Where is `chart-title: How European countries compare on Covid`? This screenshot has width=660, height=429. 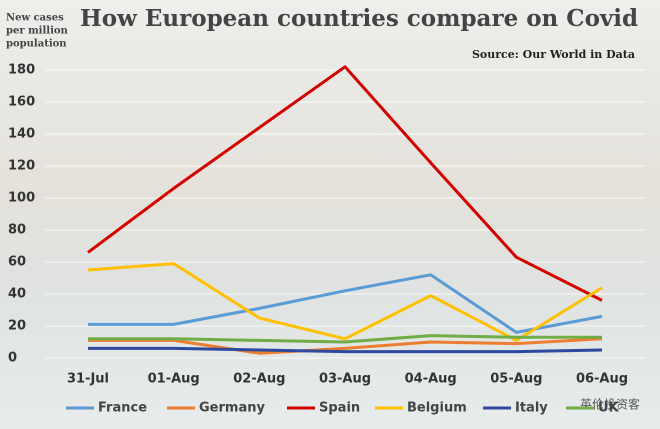 chart-title: How European countries compare on Covid is located at coordinates (359, 18).